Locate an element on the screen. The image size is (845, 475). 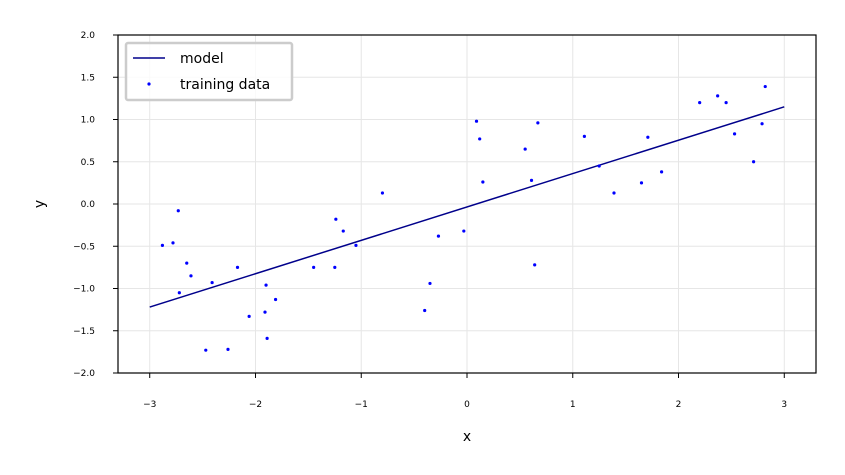
y-tick-label: −0.5 is located at coordinates (84, 247).